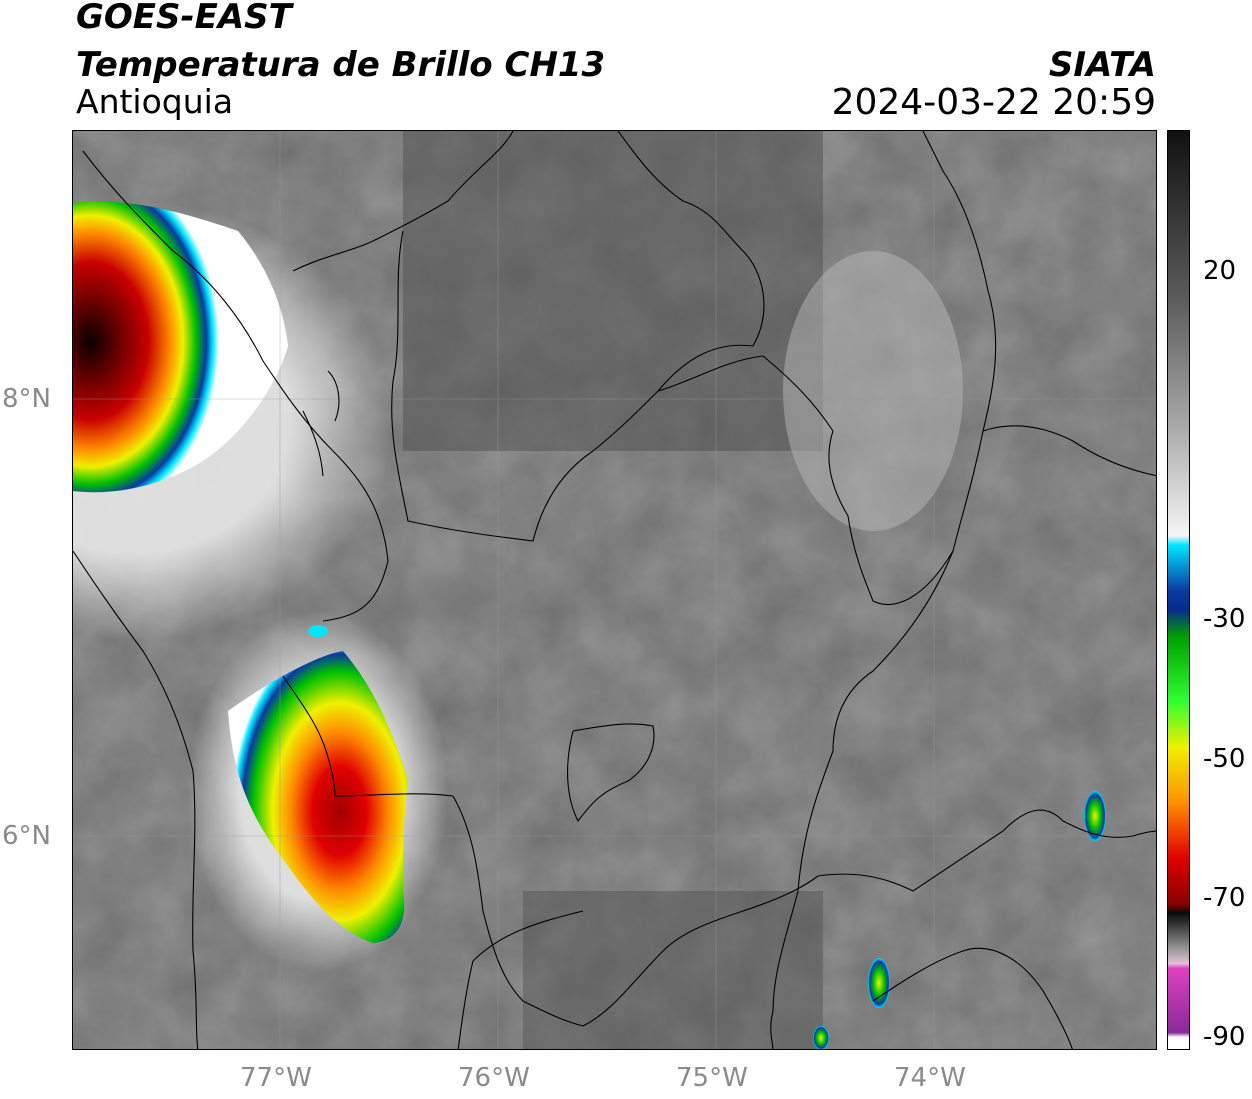  What do you see at coordinates (986, 850) in the screenshot?
I see `department-boundary-santander` at bounding box center [986, 850].